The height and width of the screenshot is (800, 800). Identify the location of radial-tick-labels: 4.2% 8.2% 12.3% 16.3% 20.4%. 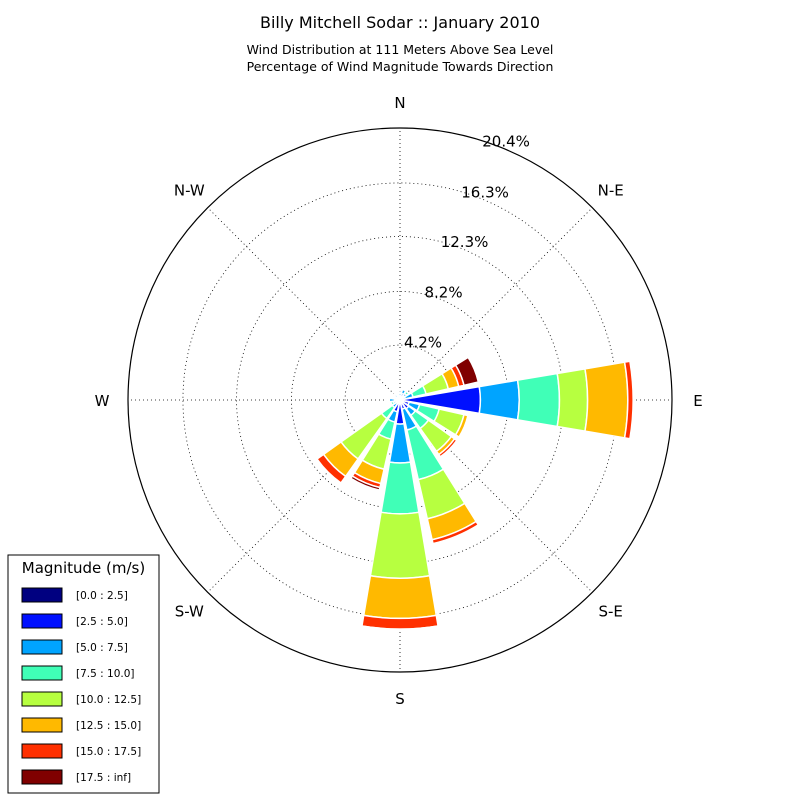
(467, 242).